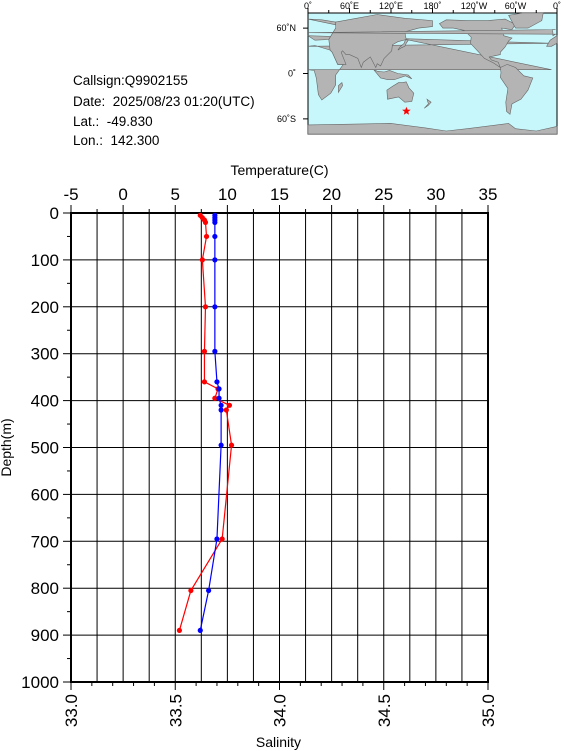  What do you see at coordinates (557, 6) in the screenshot?
I see `map-longitude-label: 0˚` at bounding box center [557, 6].